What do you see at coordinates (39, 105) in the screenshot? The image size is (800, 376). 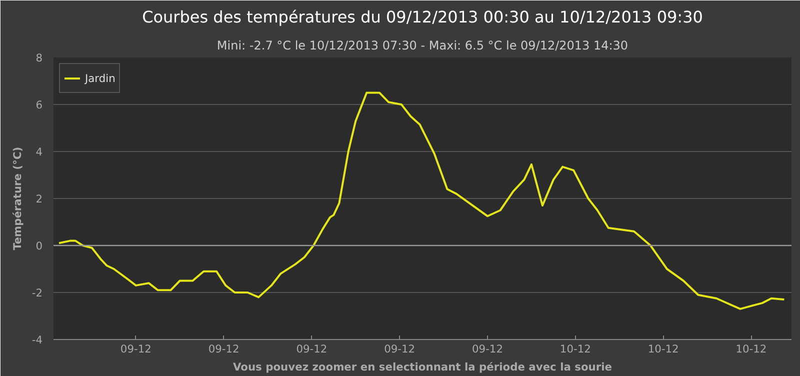 I see `y-tick-label: 6` at bounding box center [39, 105].